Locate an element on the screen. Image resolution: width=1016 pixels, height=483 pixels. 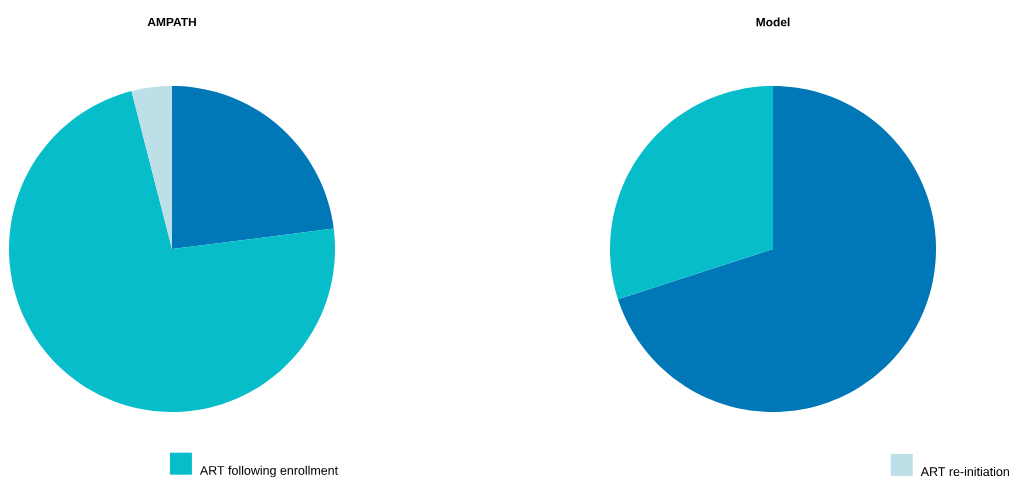
chart-title: Model is located at coordinates (773, 22).